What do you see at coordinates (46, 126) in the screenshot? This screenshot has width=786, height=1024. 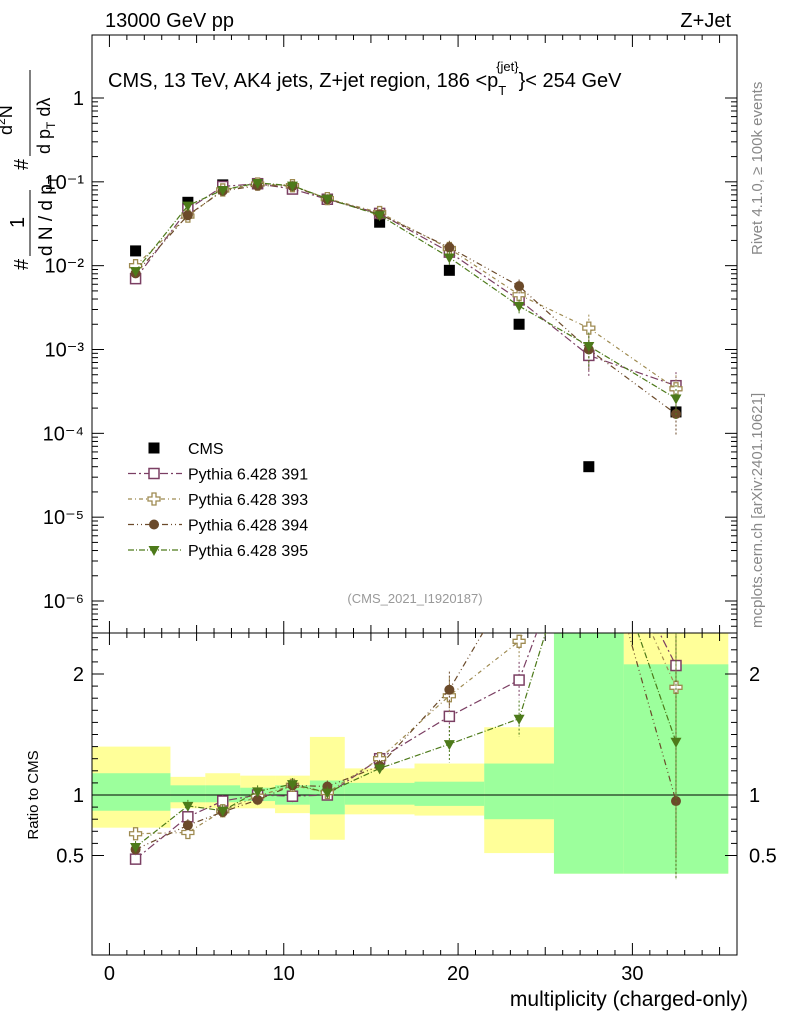 I see `svg-text: d pT dλ` at bounding box center [46, 126].